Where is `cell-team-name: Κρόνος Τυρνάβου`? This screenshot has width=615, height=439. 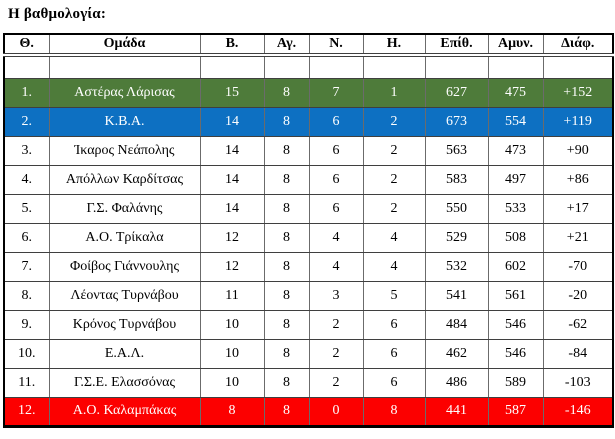
cell-team-name: Κρόνος Τυρνάβου is located at coordinates (124, 324).